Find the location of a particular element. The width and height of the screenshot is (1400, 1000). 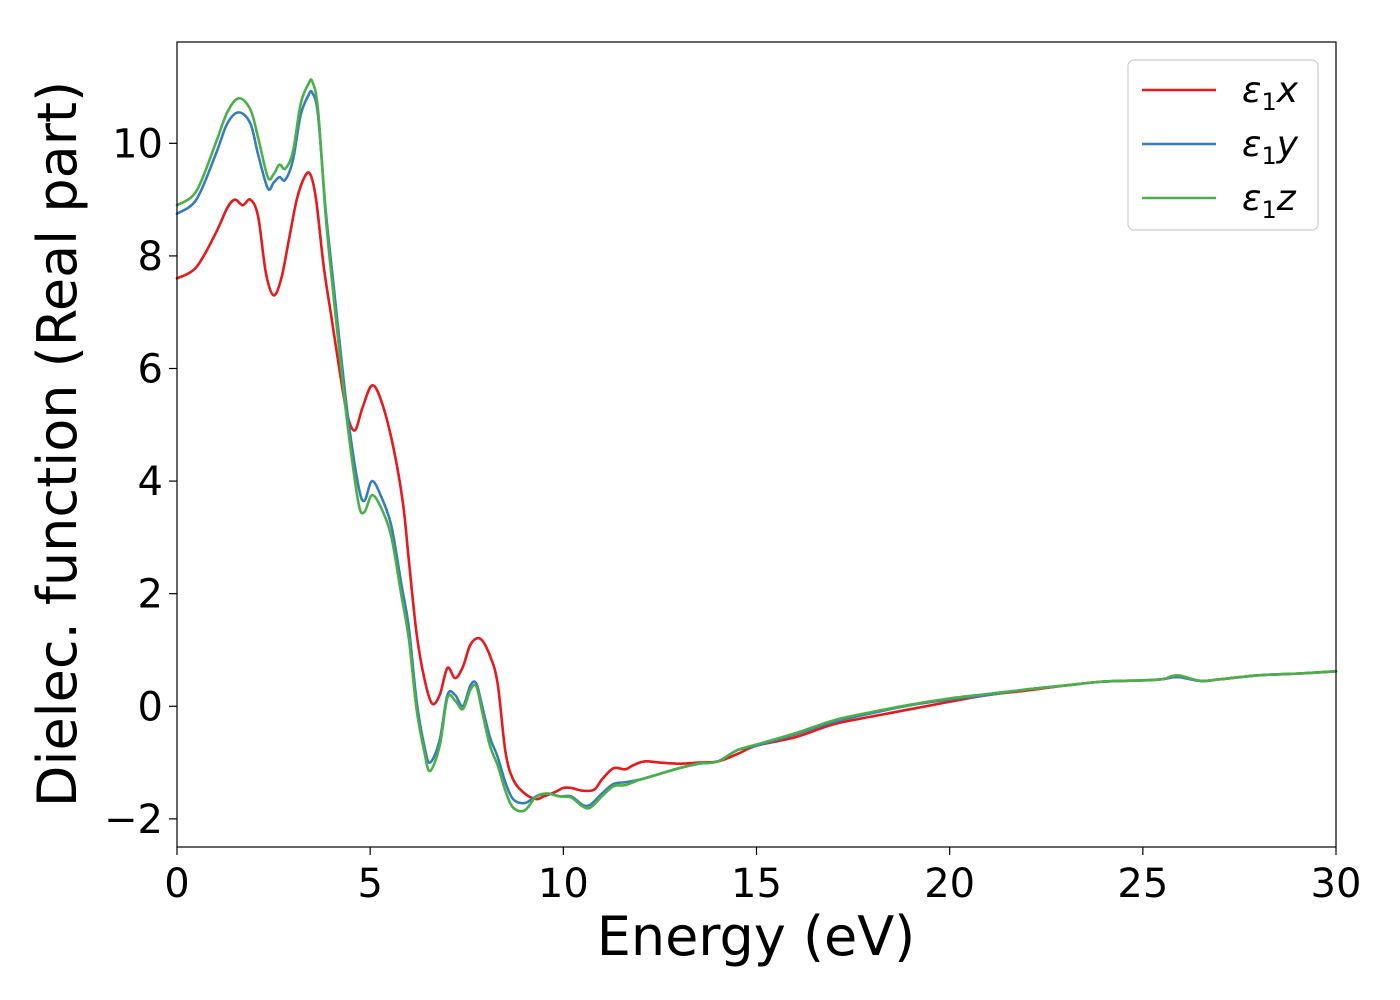

y-tick-label: 10 is located at coordinates (137, 144).